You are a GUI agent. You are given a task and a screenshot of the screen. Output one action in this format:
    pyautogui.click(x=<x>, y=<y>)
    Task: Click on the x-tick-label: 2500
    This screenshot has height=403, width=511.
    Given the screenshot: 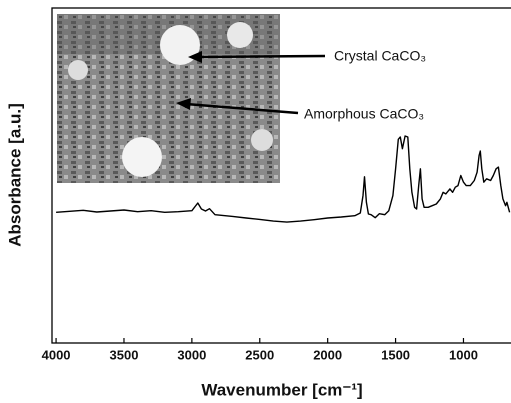 What is the action you would take?
    pyautogui.click(x=259, y=354)
    